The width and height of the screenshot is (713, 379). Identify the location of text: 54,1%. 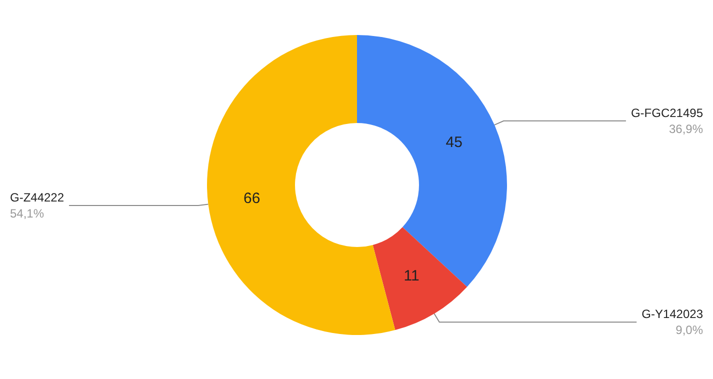
(27, 213).